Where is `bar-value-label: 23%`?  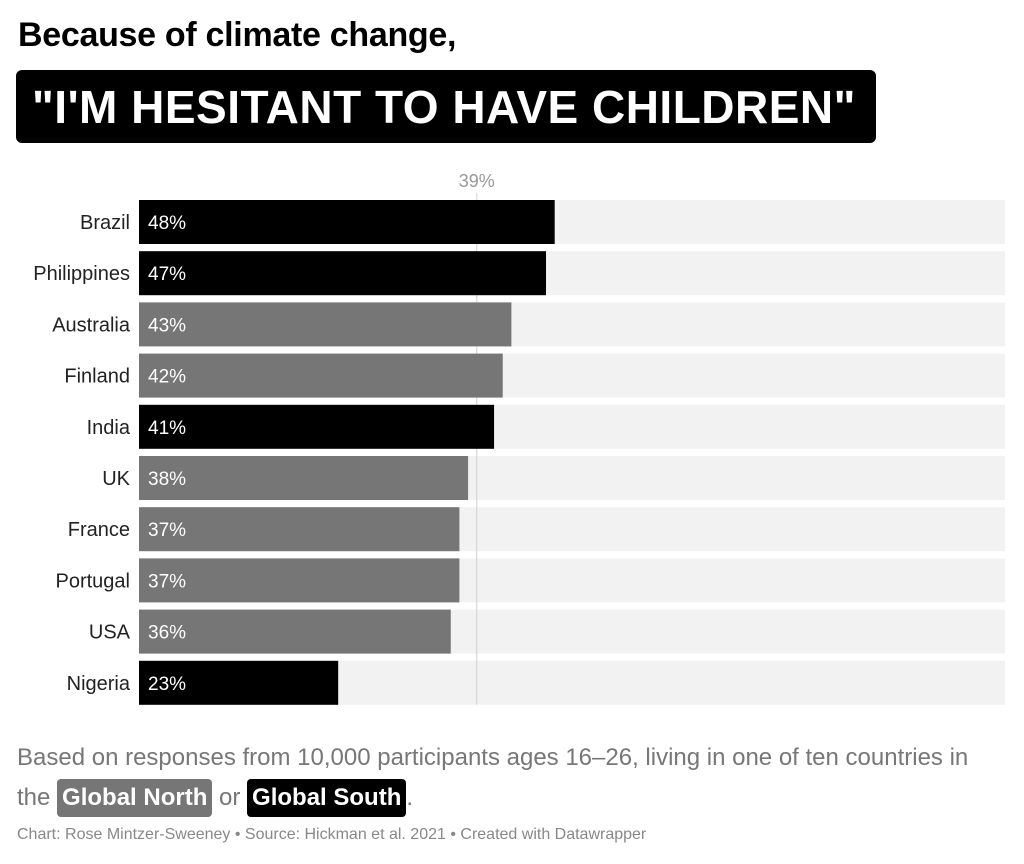 bar-value-label: 23% is located at coordinates (167, 684).